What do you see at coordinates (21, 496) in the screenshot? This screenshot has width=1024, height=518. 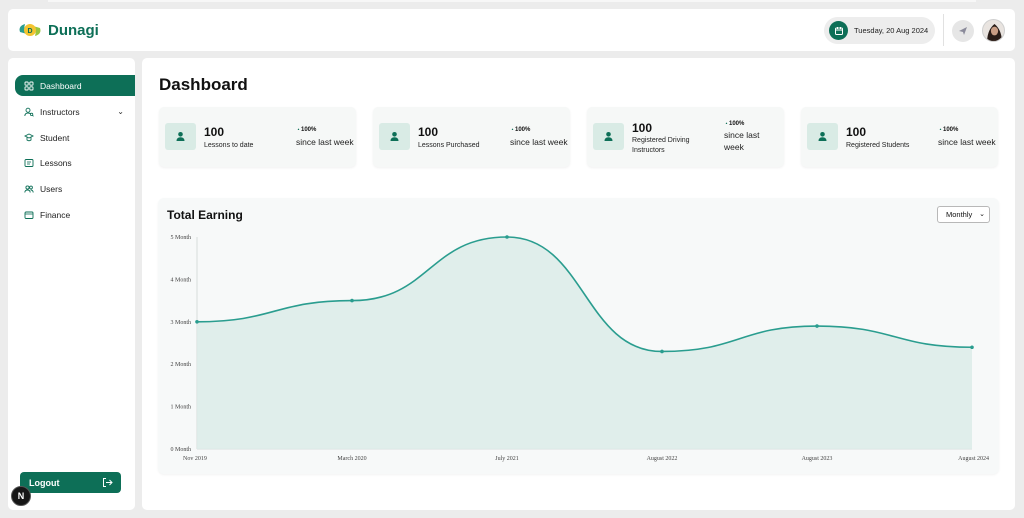 I see `dev-overlay-badge: N` at bounding box center [21, 496].